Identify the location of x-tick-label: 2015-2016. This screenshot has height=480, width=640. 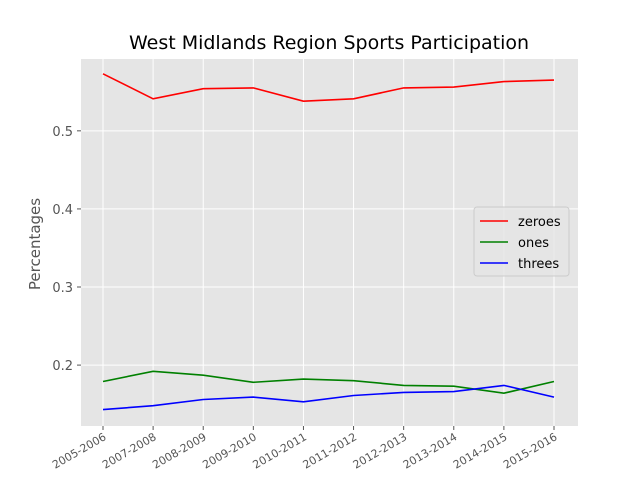
(530, 450).